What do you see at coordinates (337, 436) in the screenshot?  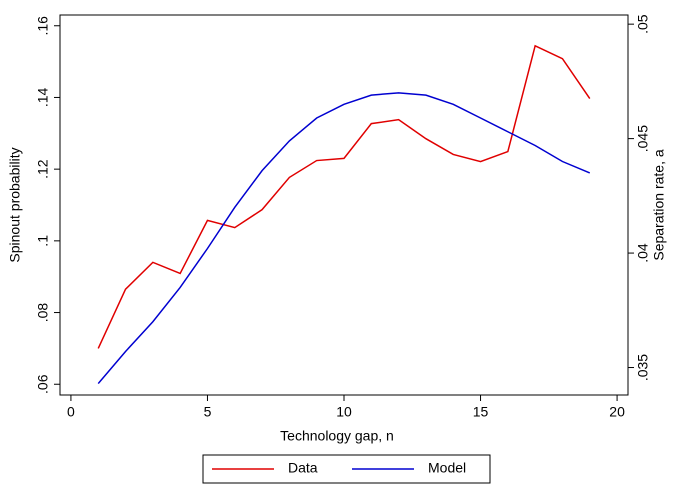 I see `x-axis-label: Technology gap, n` at bounding box center [337, 436].